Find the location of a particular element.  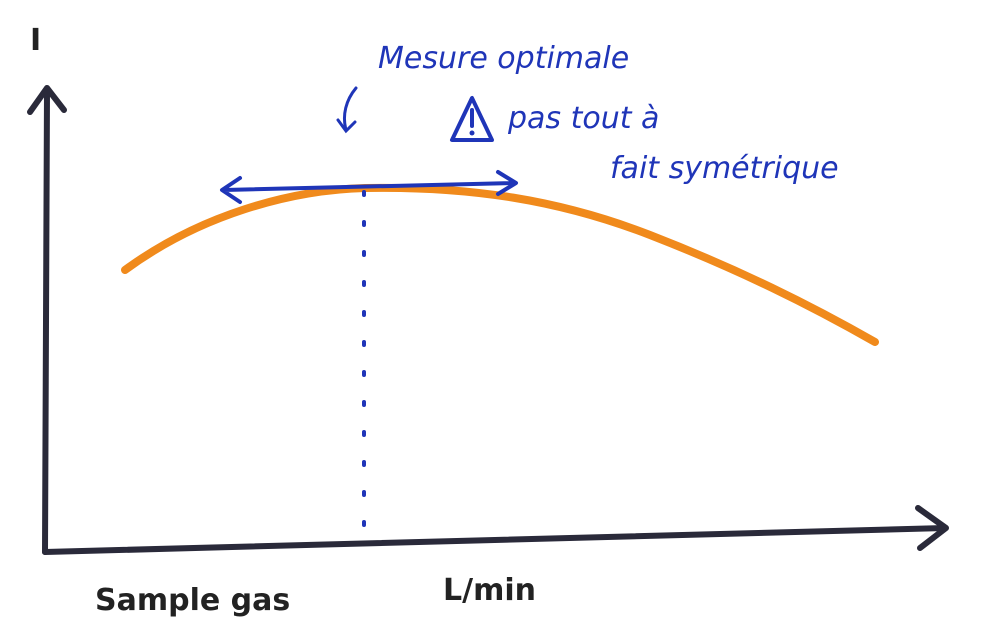

warning-icon-dot is located at coordinates (472, 133).